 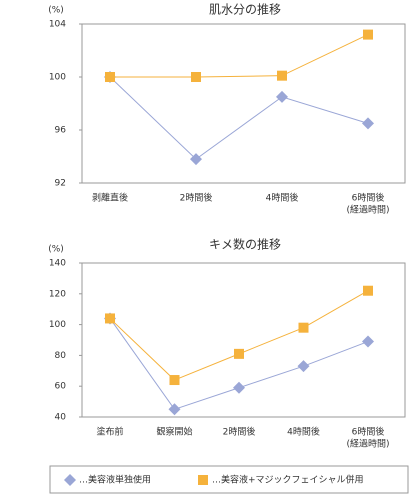 I want to click on y-tick-label: 80, so click(x=61, y=356).